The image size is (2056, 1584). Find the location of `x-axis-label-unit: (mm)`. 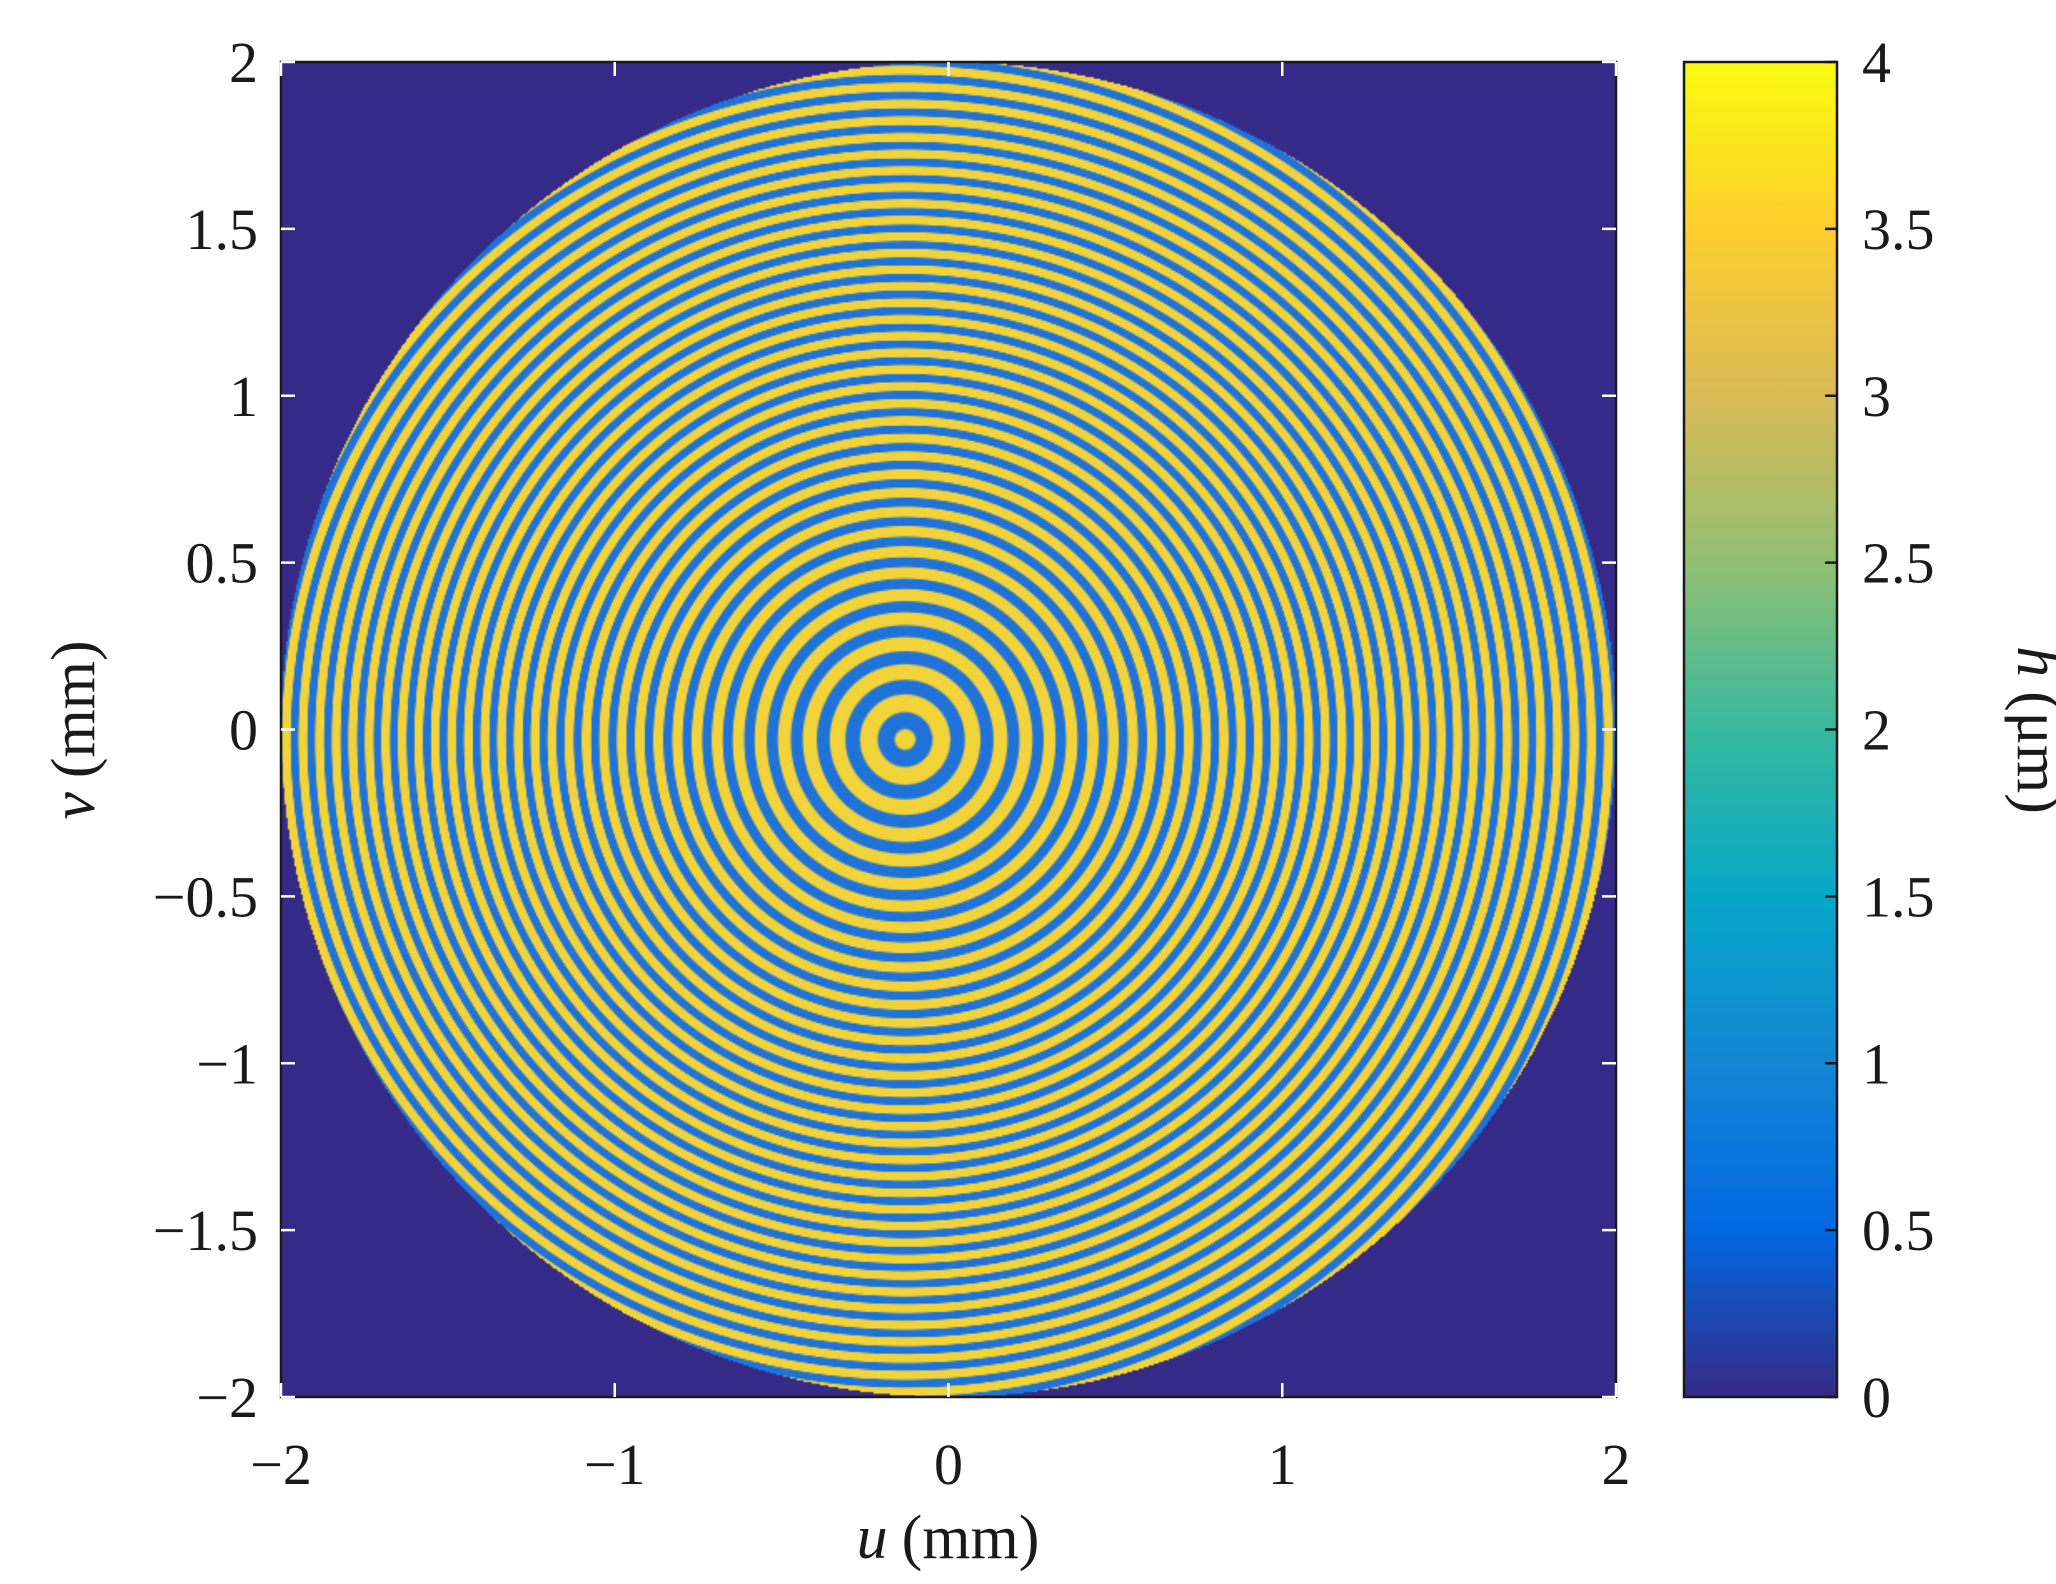

x-axis-label-unit: (mm) is located at coordinates (971, 1538).